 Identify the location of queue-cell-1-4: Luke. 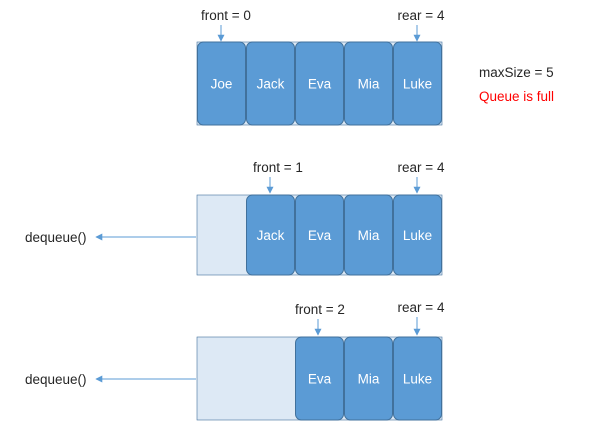
(417, 235).